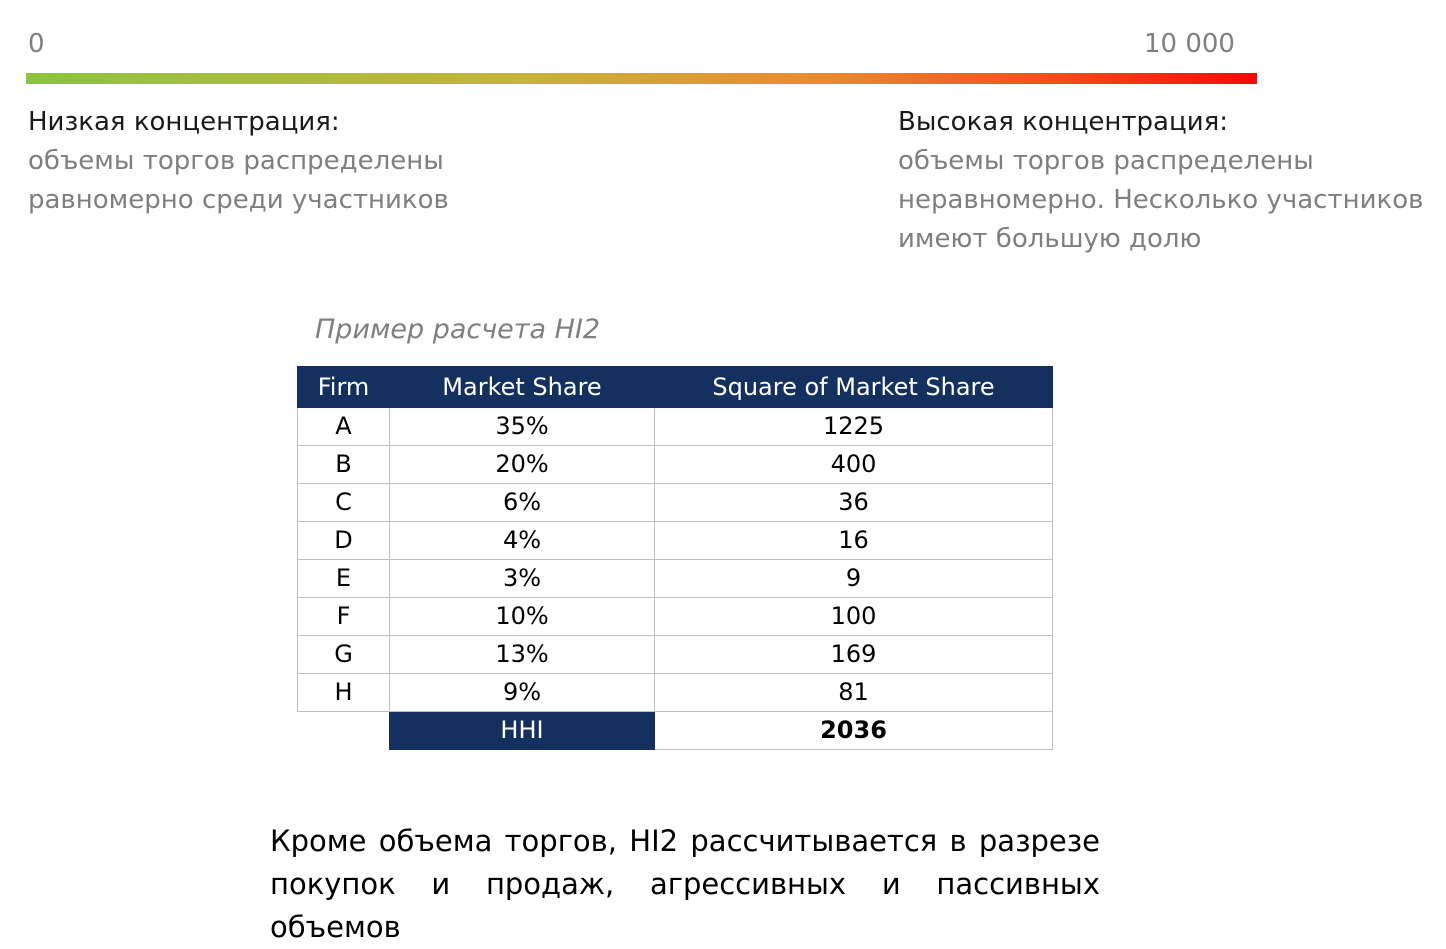 The image size is (1446, 949). What do you see at coordinates (1063, 122) in the screenshot?
I see `high-concentration-title: Высокая концентрация:` at bounding box center [1063, 122].